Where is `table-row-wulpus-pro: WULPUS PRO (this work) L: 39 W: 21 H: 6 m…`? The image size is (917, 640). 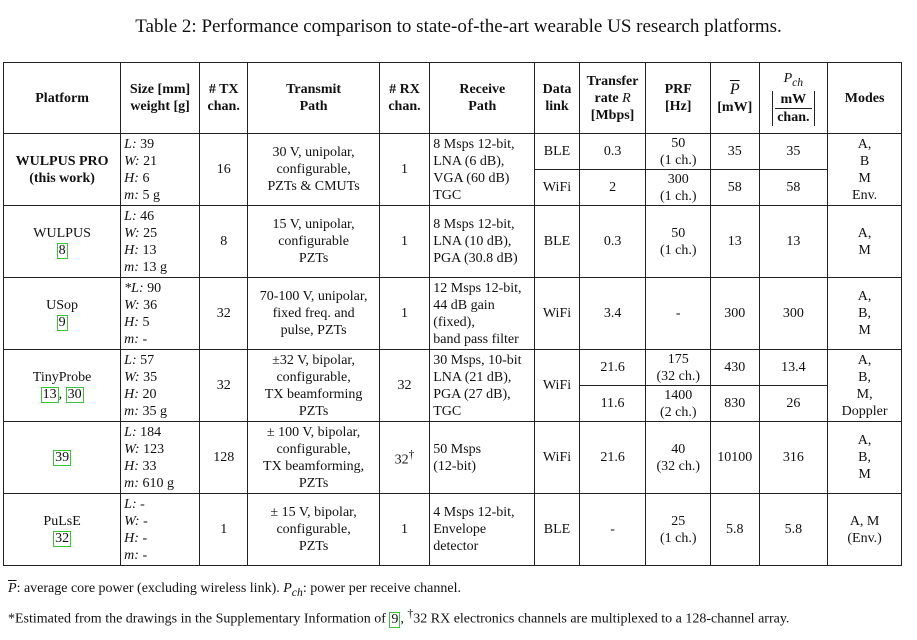
table-row-wulpus-pro: WULPUS PRO (this work) L: 39 W: 21 H: 6 m… is located at coordinates (452, 169).